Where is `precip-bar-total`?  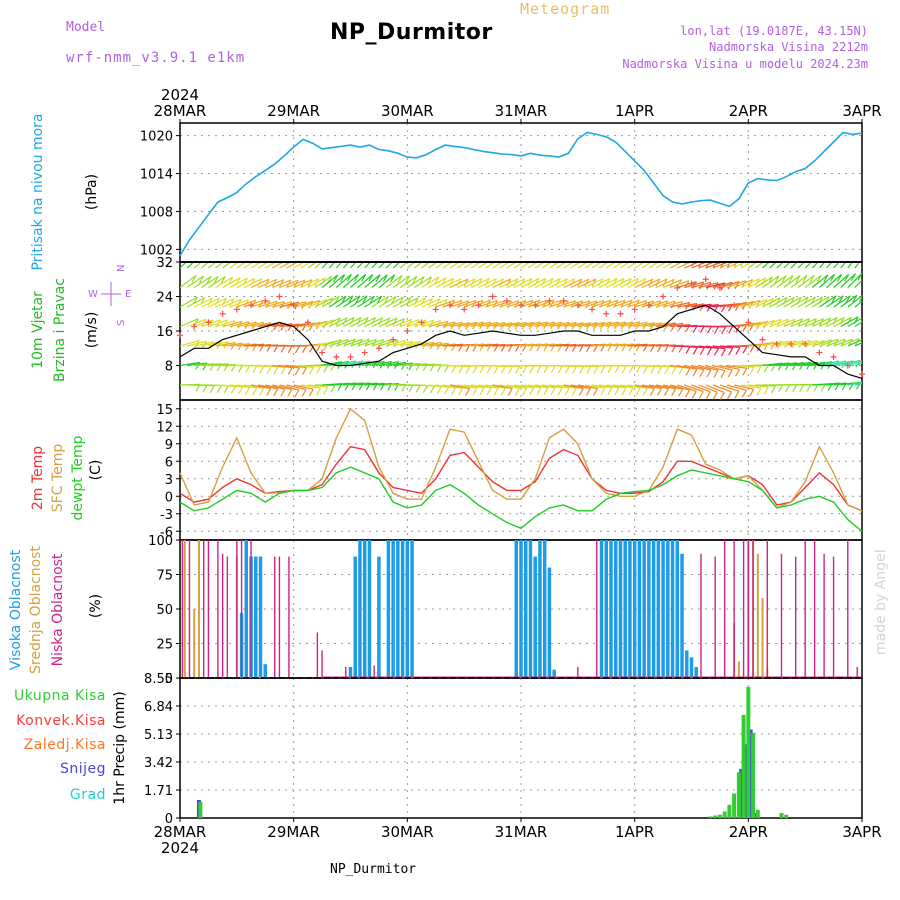 precip-bar-total is located at coordinates (786, 816).